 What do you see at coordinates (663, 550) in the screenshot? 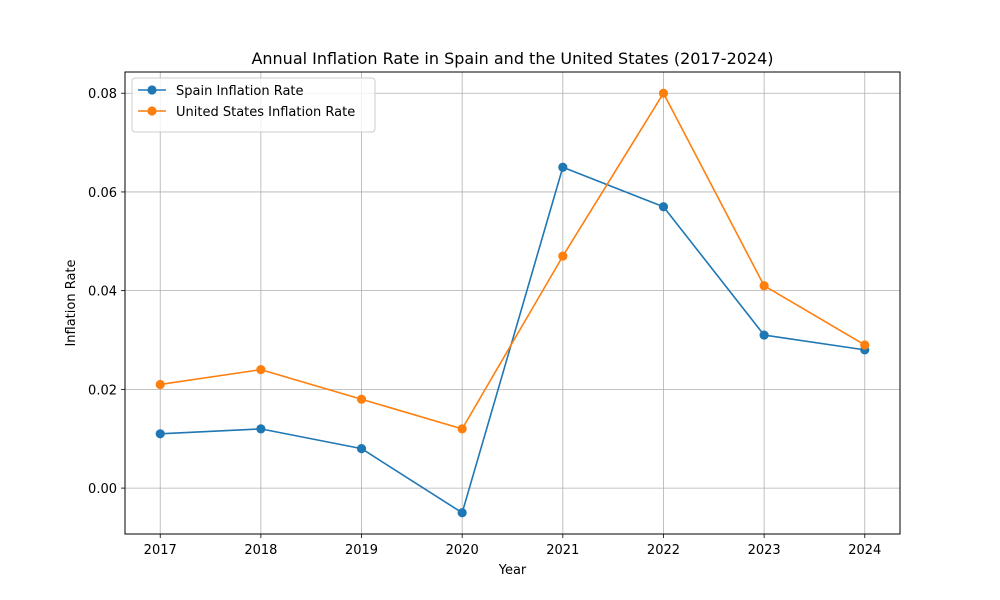
I see `x-tick-label: 2022` at bounding box center [663, 550].